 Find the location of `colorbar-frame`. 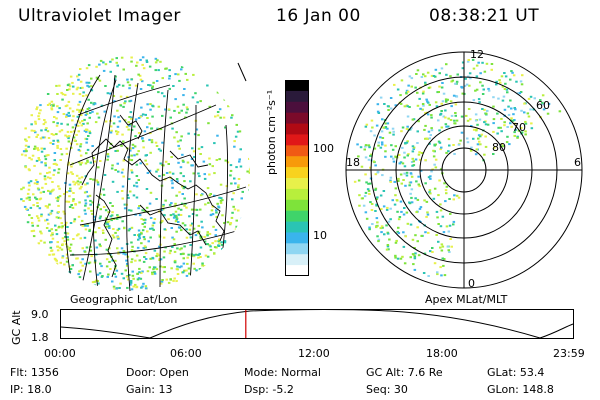

colorbar-frame is located at coordinates (297, 178).